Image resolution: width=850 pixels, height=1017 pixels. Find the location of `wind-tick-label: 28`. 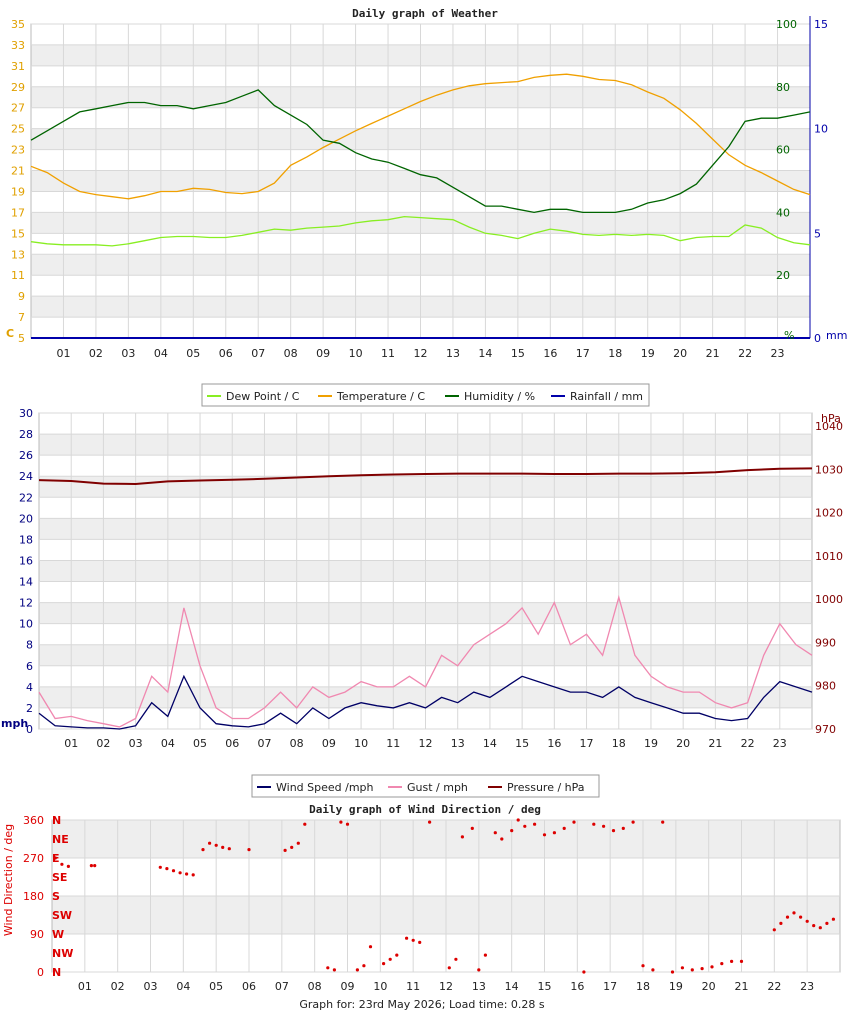

wind-tick-label: 28 is located at coordinates (26, 434).